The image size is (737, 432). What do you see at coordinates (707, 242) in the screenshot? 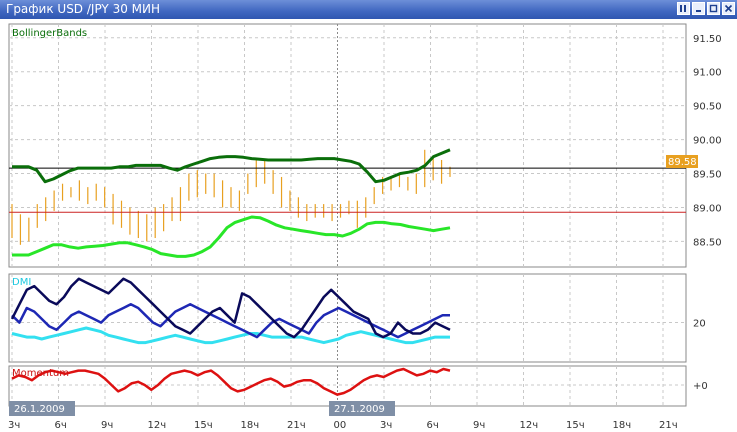
I see `price-tick-label: 88.50` at bounding box center [707, 242].